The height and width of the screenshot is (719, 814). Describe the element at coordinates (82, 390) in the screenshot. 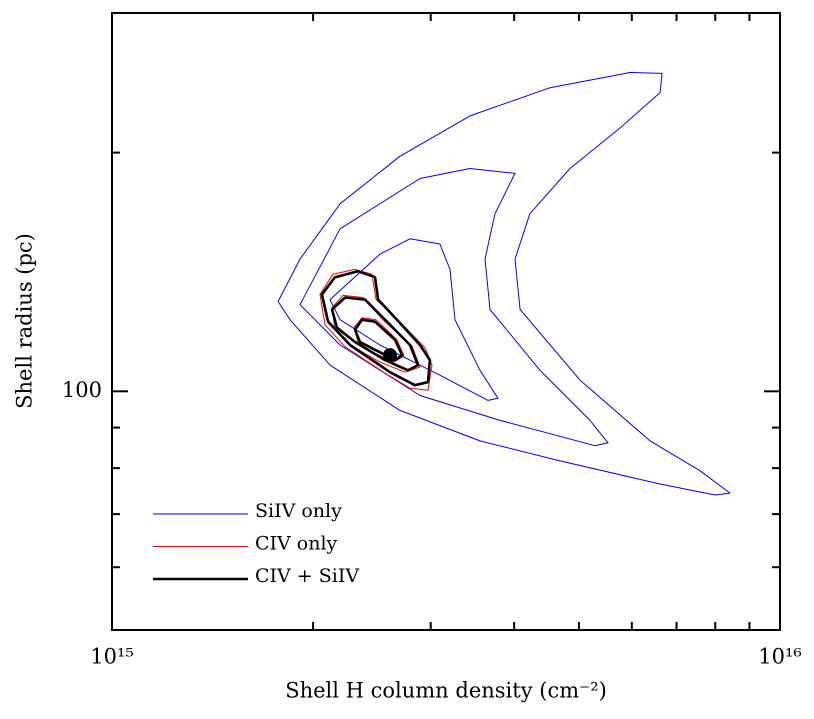

I see `y-tick-label: 100` at that location.